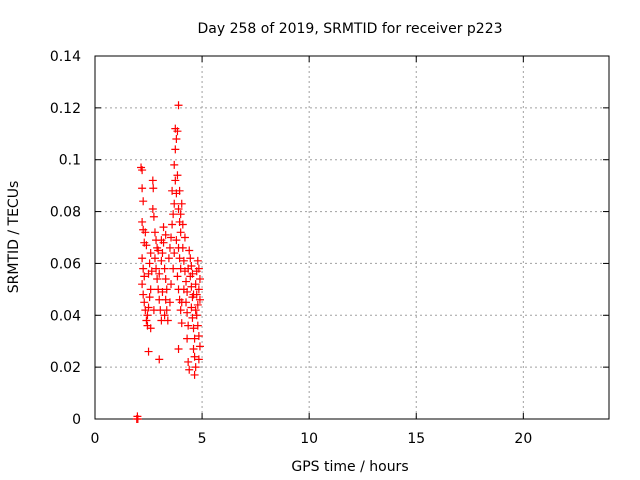  What do you see at coordinates (76, 420) in the screenshot?
I see `y-tick-label: 0` at bounding box center [76, 420].